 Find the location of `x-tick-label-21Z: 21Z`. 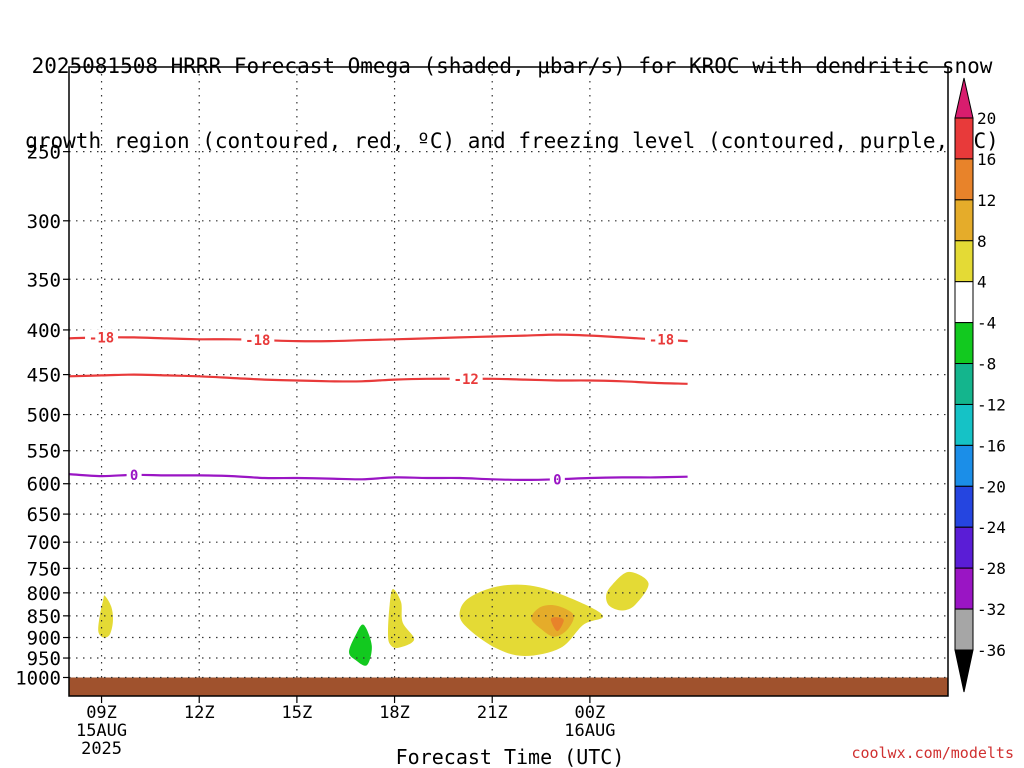

x-tick-label-21Z: 21Z is located at coordinates (492, 713).